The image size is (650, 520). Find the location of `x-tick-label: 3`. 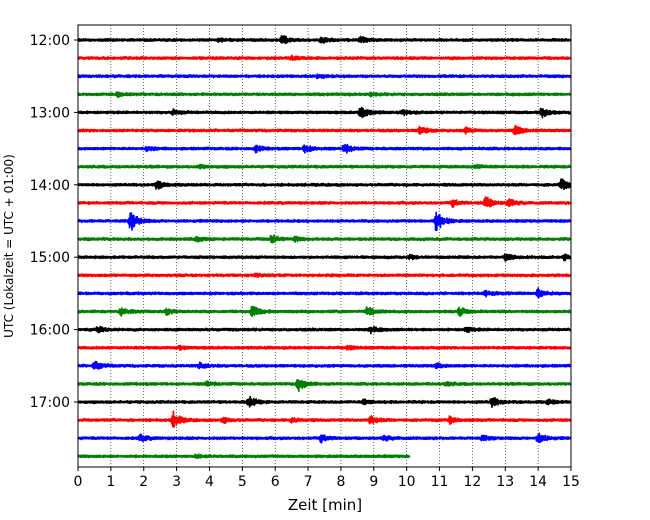

x-tick-label: 3 is located at coordinates (176, 482).